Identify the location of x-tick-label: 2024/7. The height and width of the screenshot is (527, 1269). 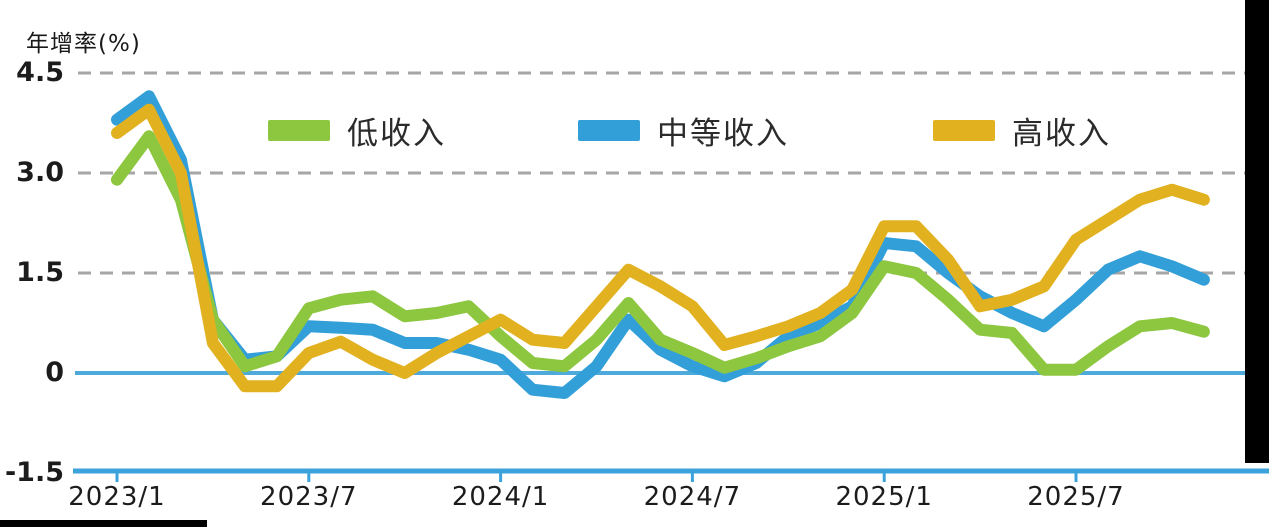
(692, 497).